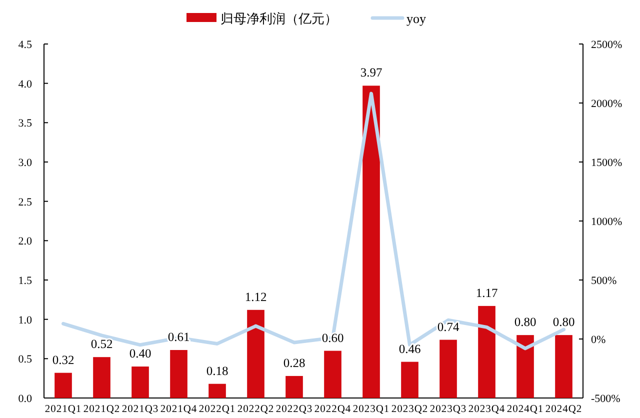 The image size is (640, 418). Describe the element at coordinates (25, 242) in the screenshot. I see `y-tick-label: 2.0` at that location.